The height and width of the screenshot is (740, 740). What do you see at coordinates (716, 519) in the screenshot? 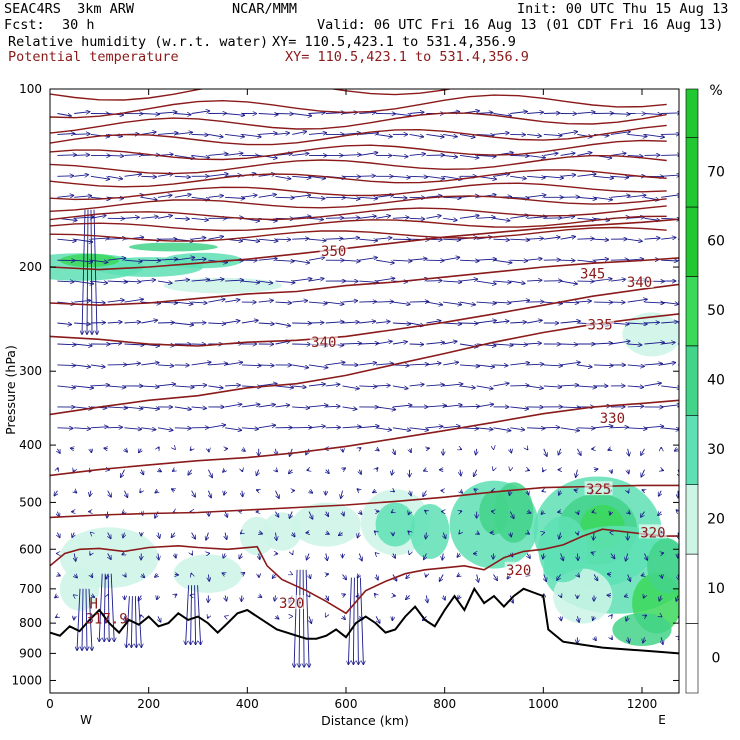
I see `colorbar-label: 20` at bounding box center [716, 519].